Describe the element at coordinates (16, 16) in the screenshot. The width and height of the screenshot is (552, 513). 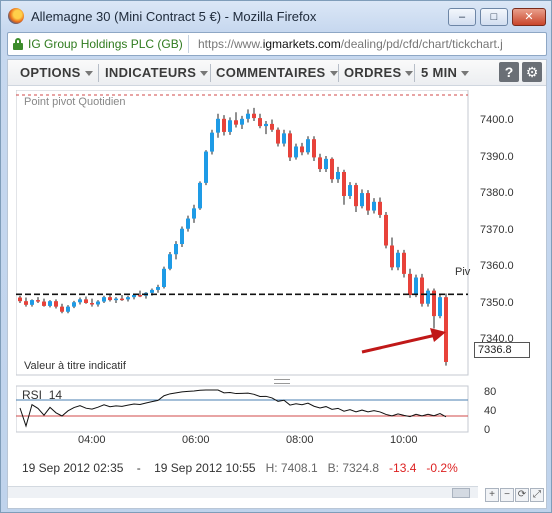
I see `firefox-logo-icon` at that location.